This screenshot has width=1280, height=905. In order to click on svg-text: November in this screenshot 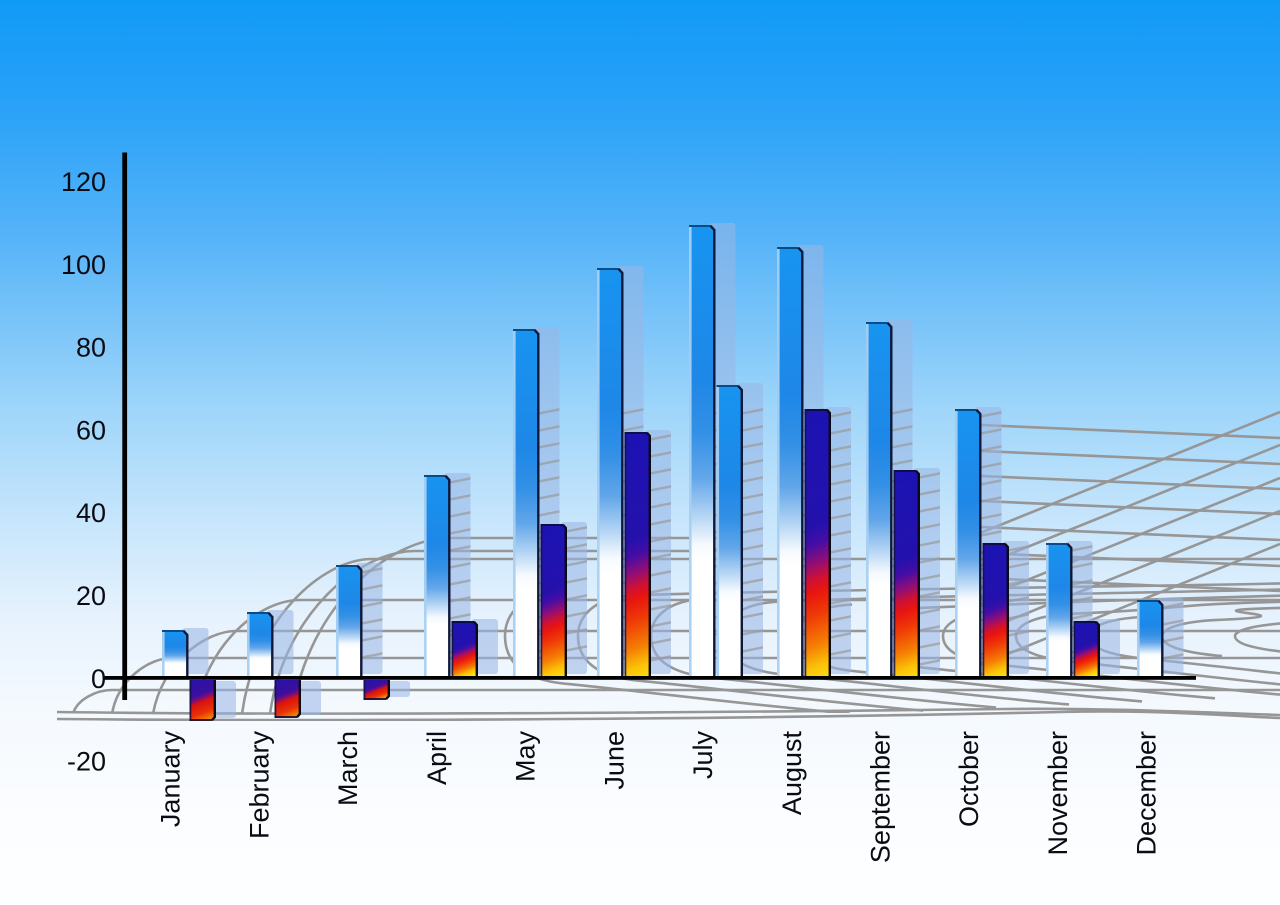, I will do `click(1058, 793)`.